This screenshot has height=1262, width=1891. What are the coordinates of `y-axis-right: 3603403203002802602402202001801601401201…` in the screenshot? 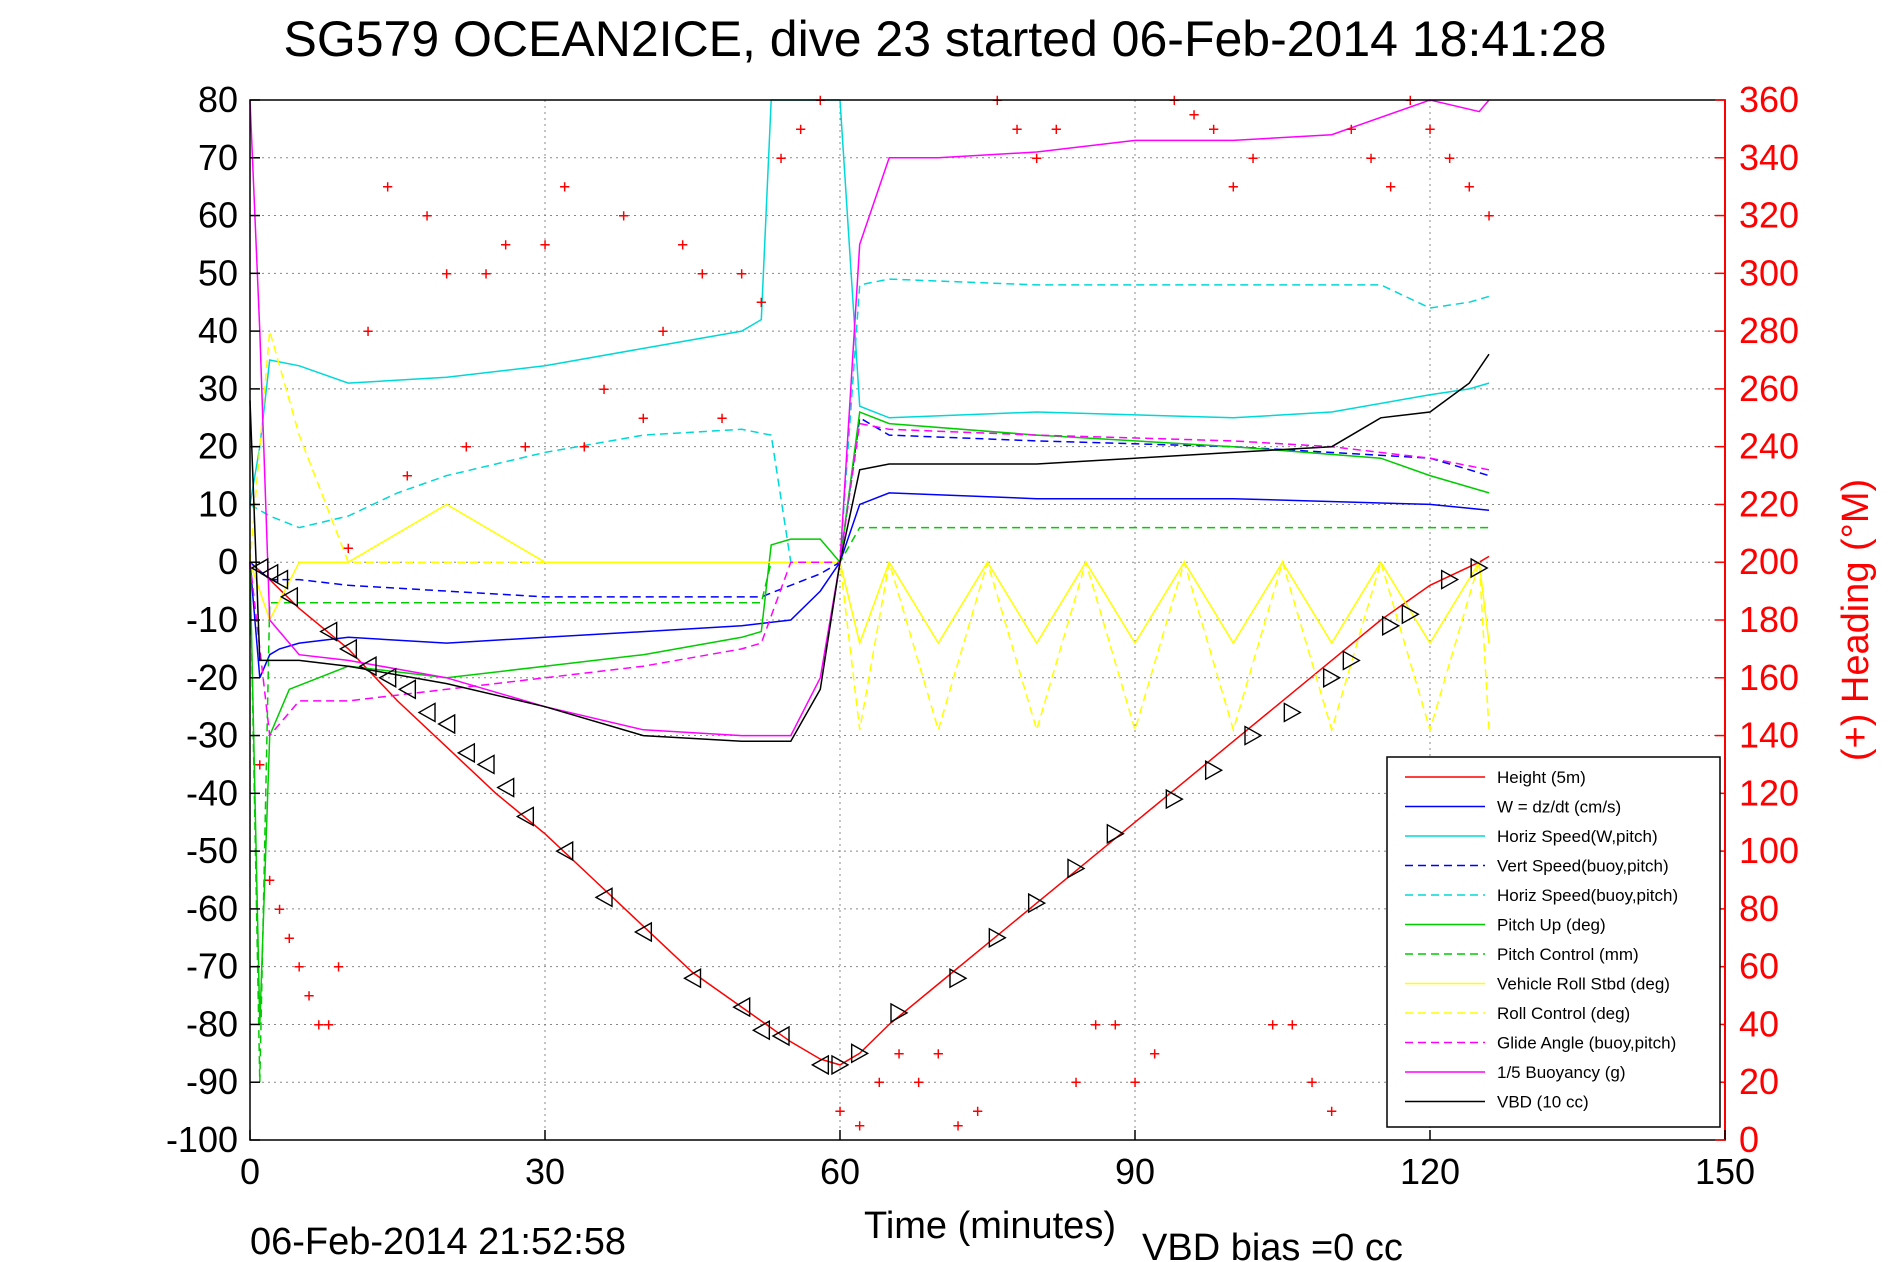 It's located at (1757, 619).